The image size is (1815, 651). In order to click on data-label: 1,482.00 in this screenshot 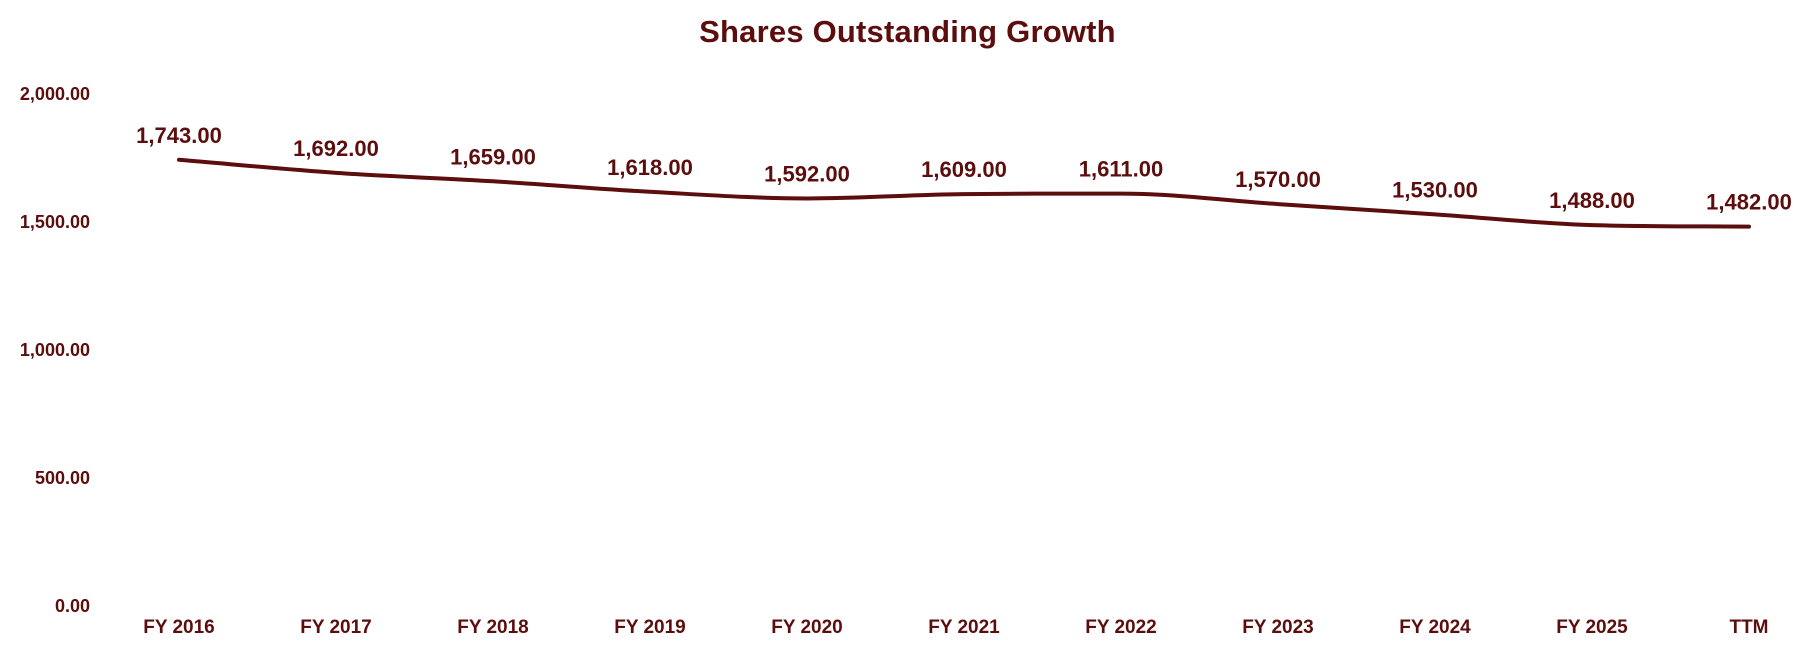, I will do `click(1749, 202)`.